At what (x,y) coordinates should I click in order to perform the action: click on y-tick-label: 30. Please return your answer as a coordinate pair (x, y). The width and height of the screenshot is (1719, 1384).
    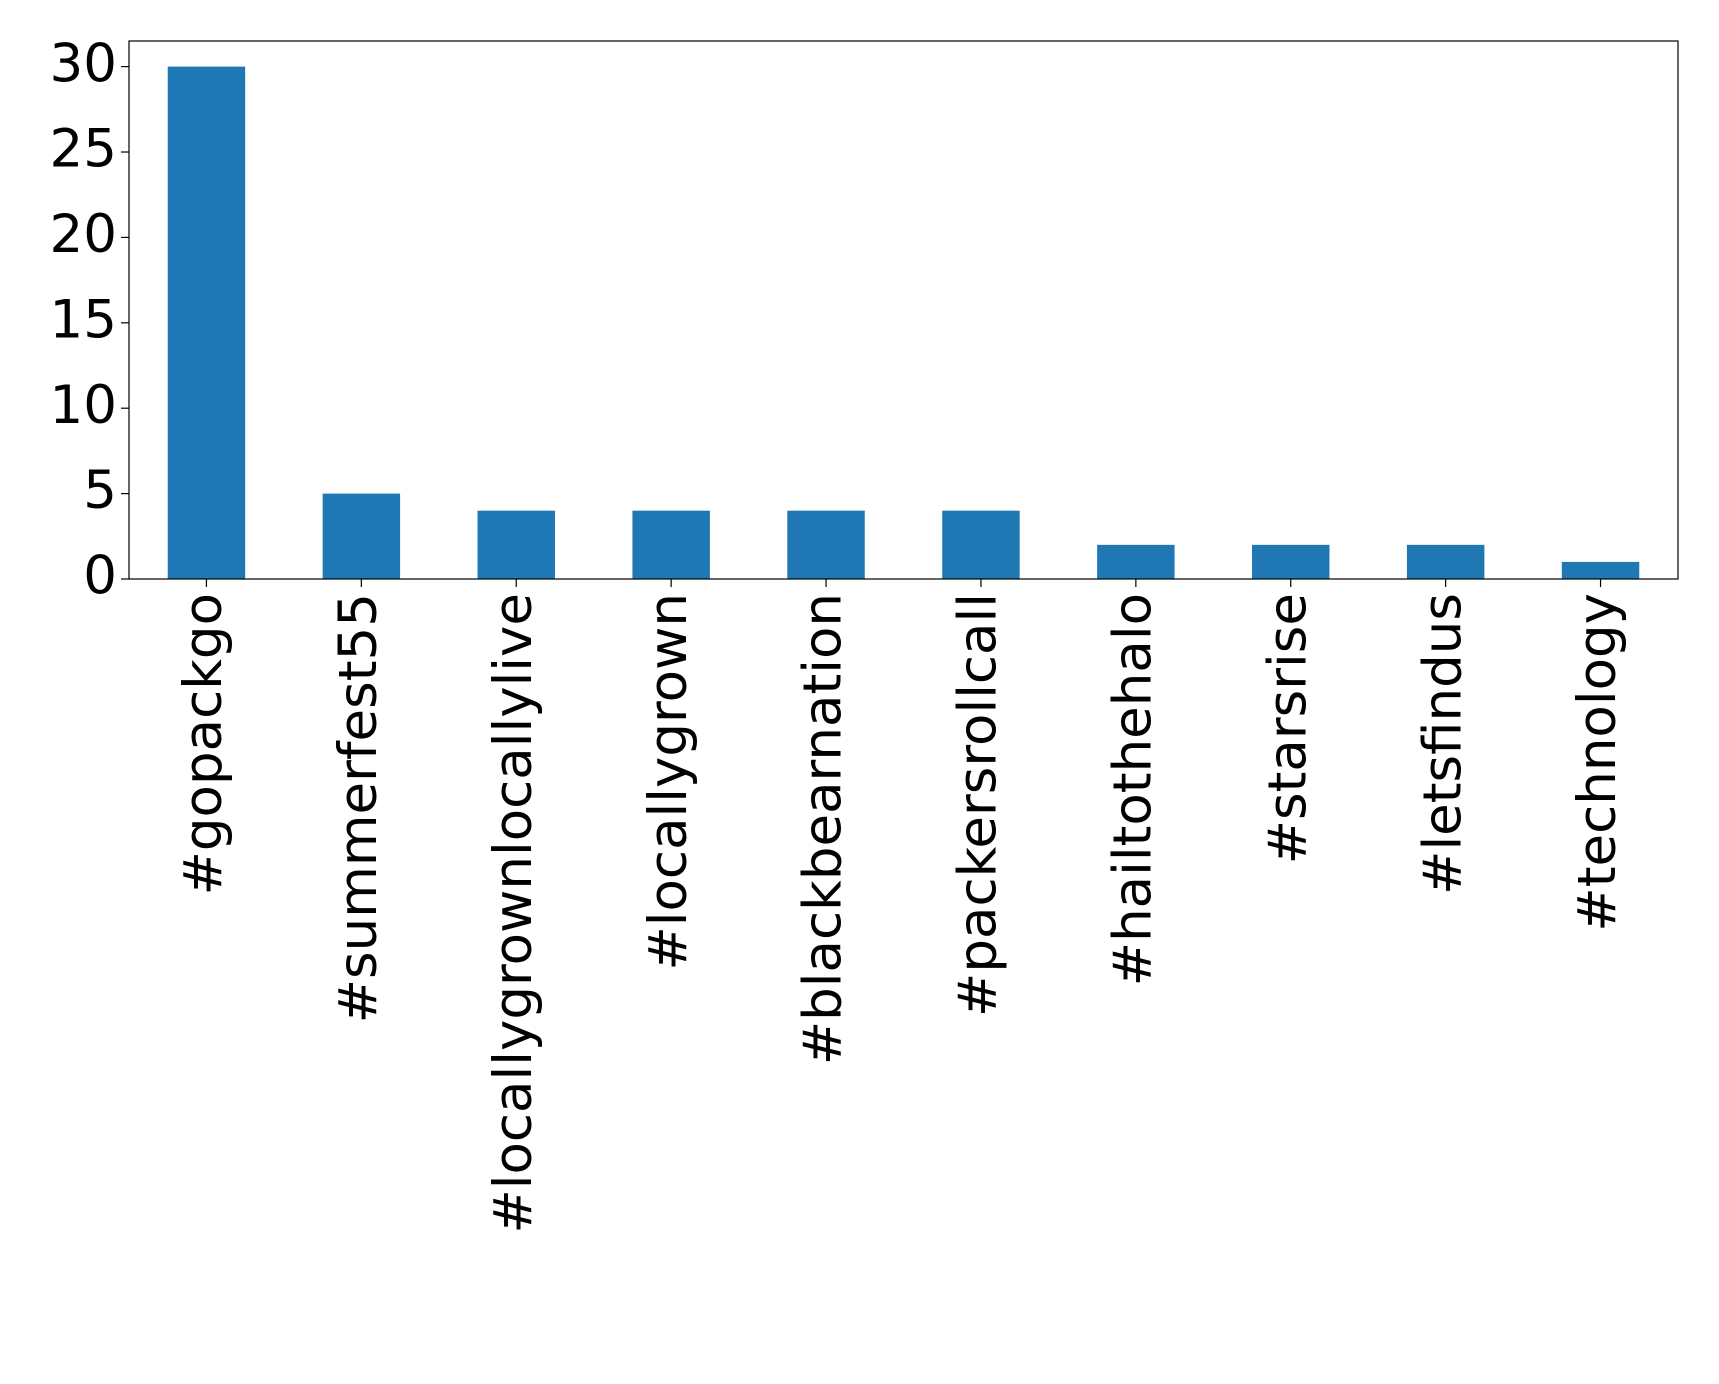
    Looking at the image, I should click on (83, 63).